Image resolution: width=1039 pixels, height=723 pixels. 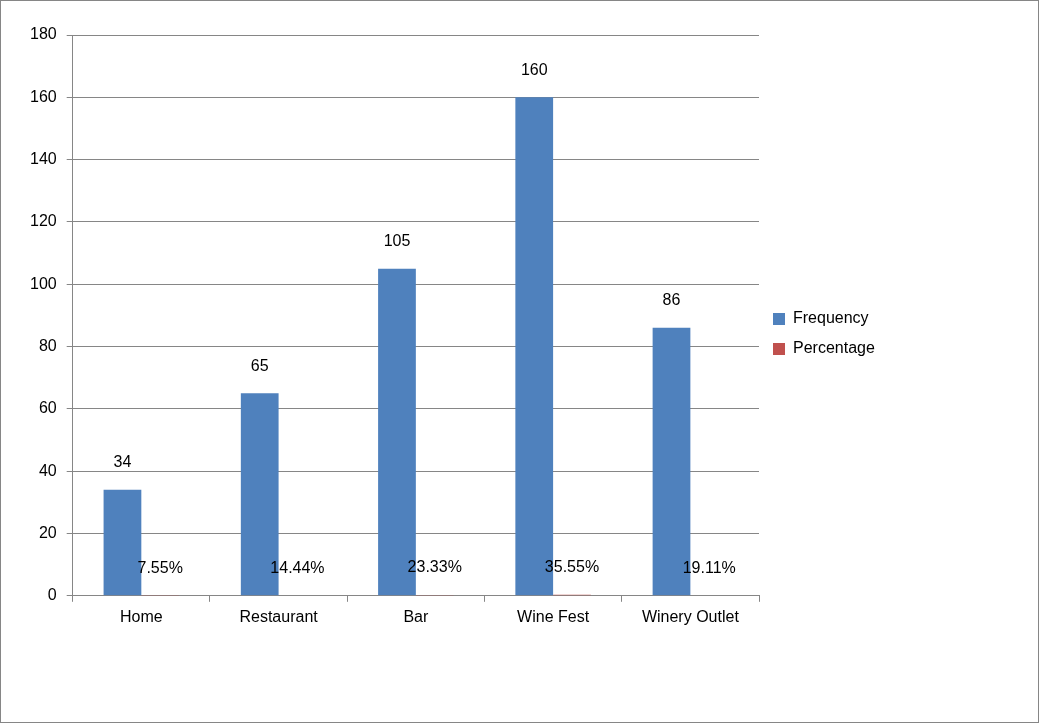 I want to click on y-tick-label: 0, so click(x=52, y=595).